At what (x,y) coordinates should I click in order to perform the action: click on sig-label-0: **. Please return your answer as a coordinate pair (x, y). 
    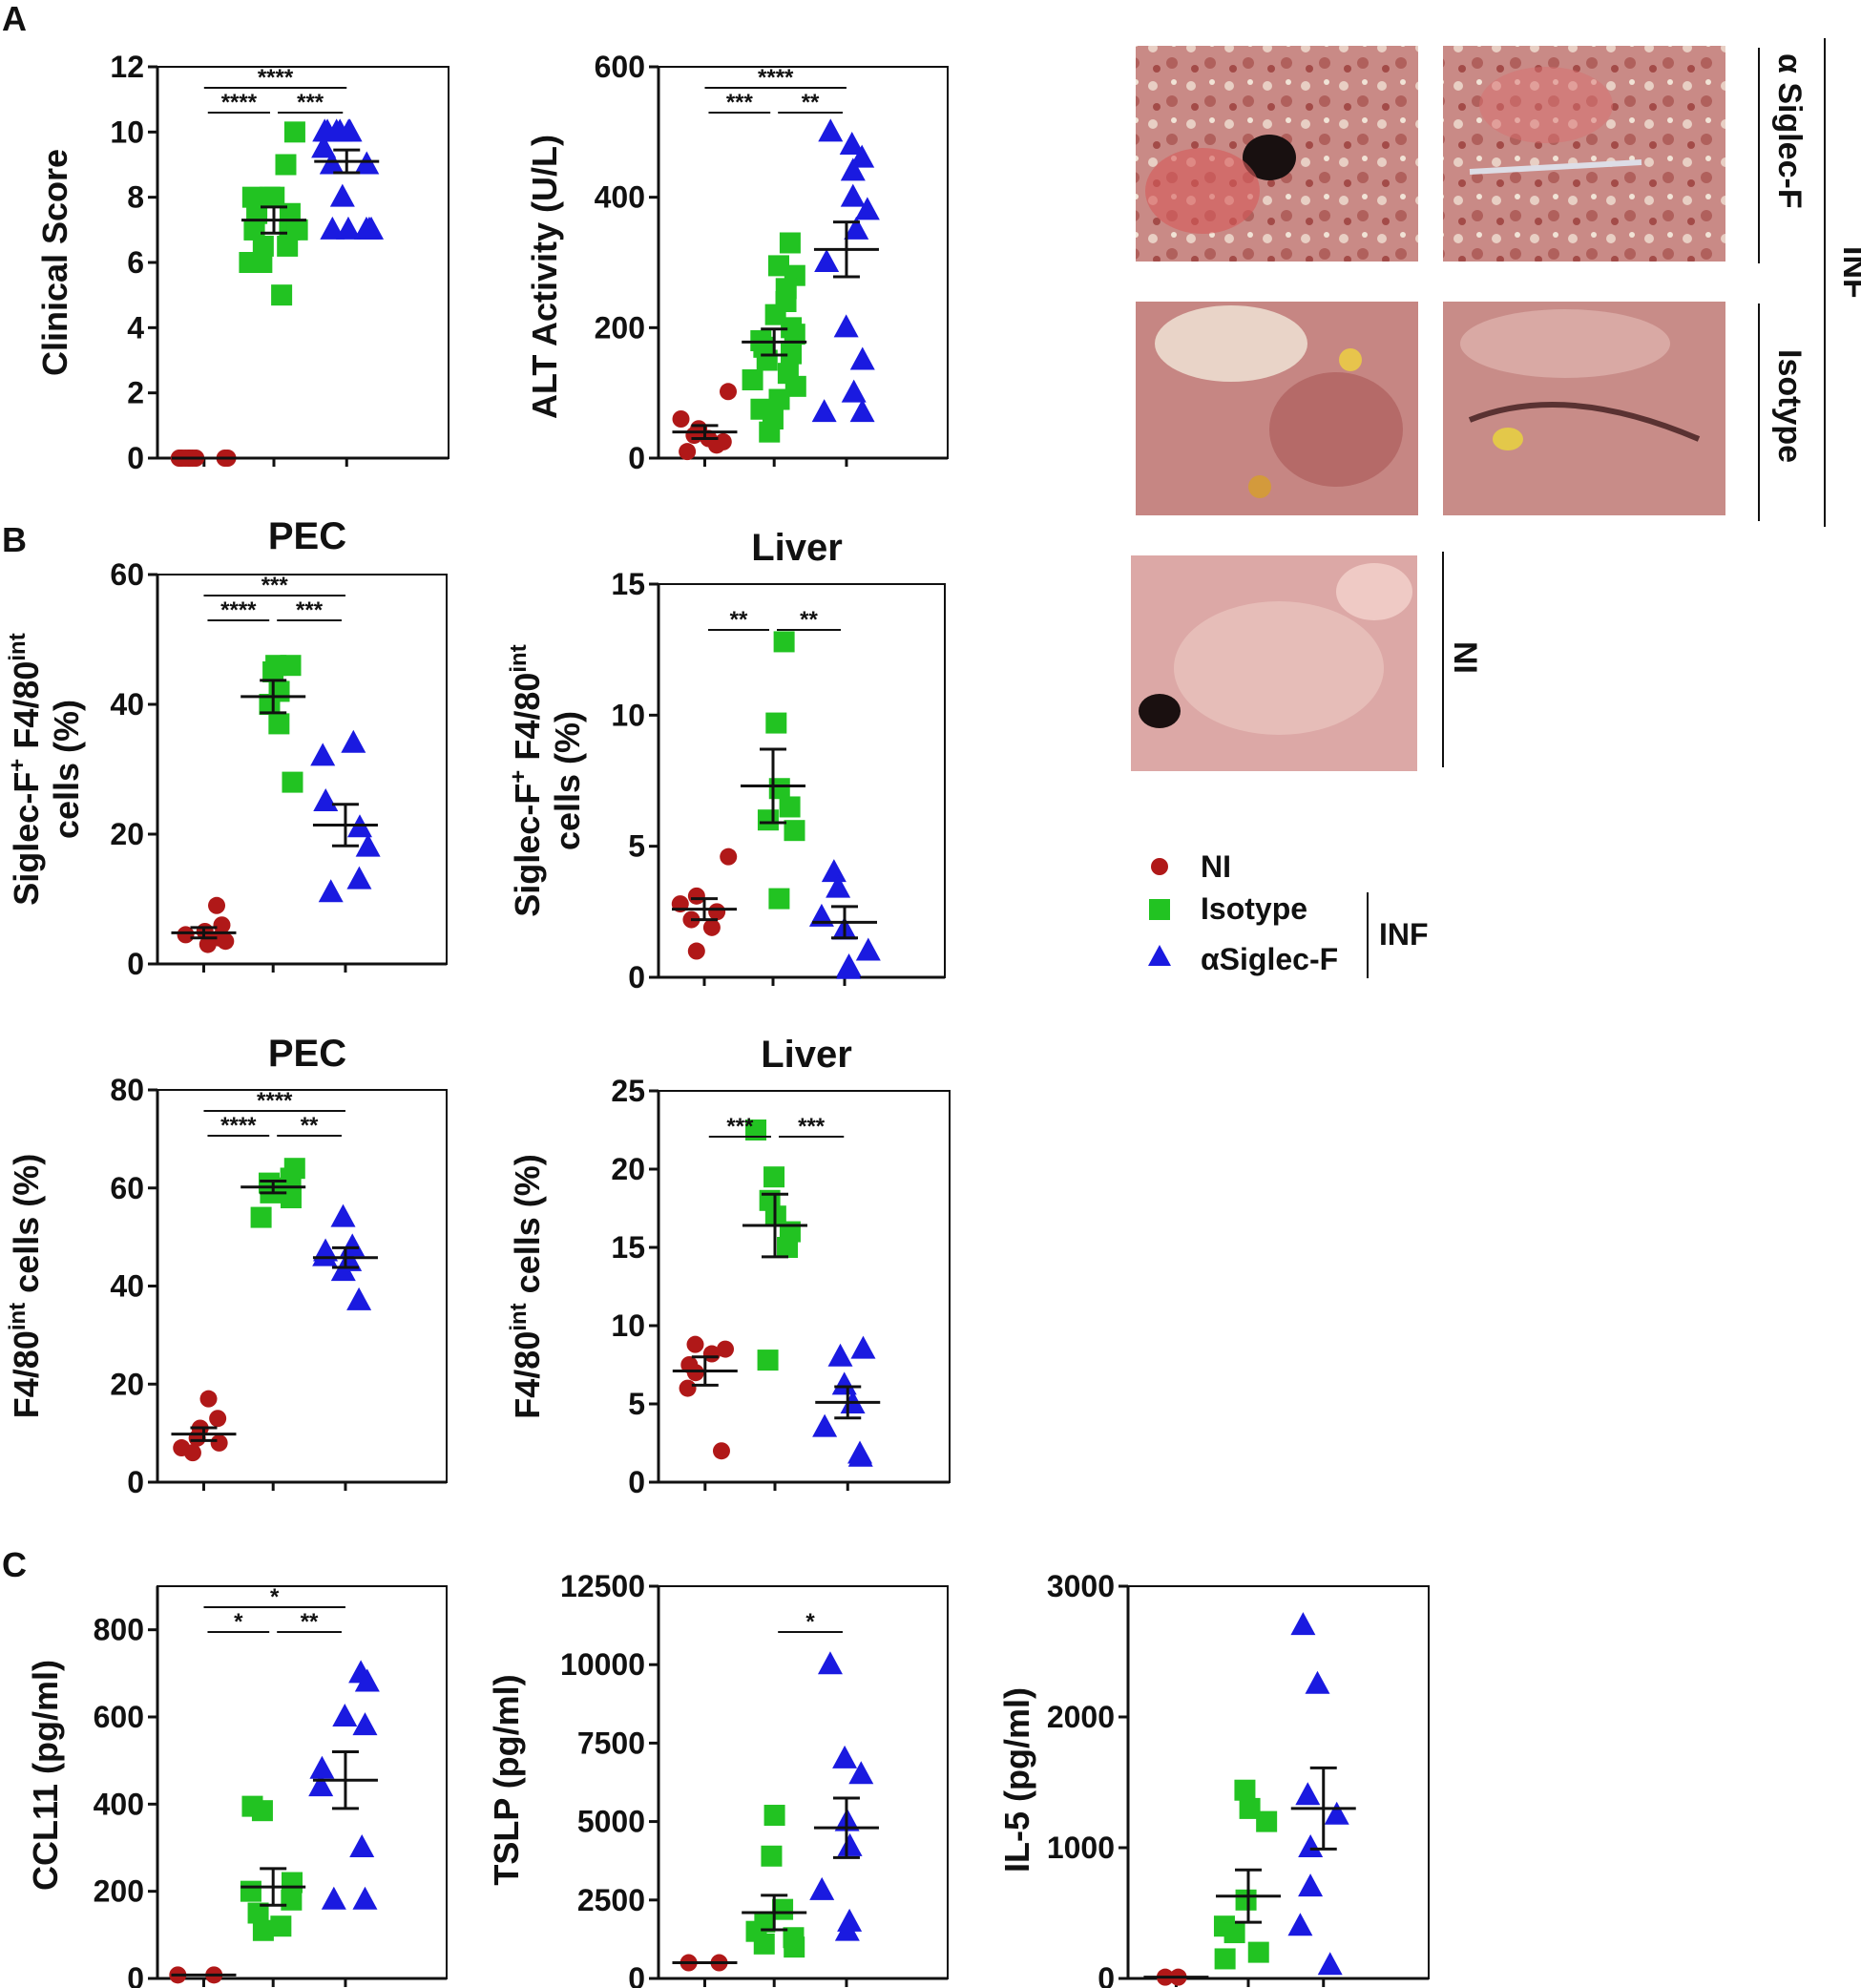
    Looking at the image, I should click on (739, 620).